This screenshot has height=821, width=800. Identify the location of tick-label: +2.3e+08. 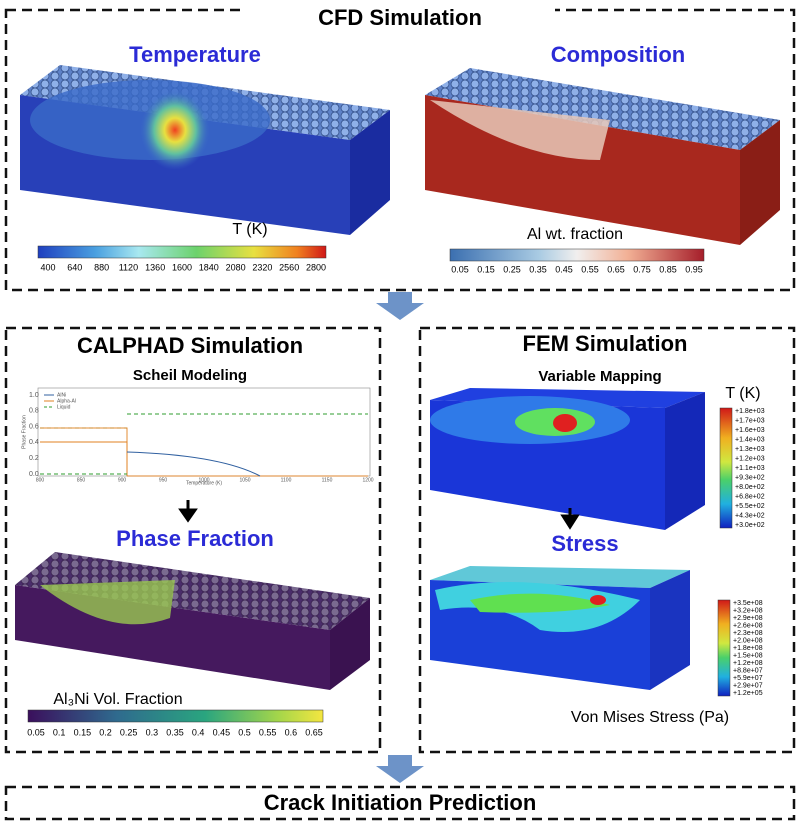
(748, 633).